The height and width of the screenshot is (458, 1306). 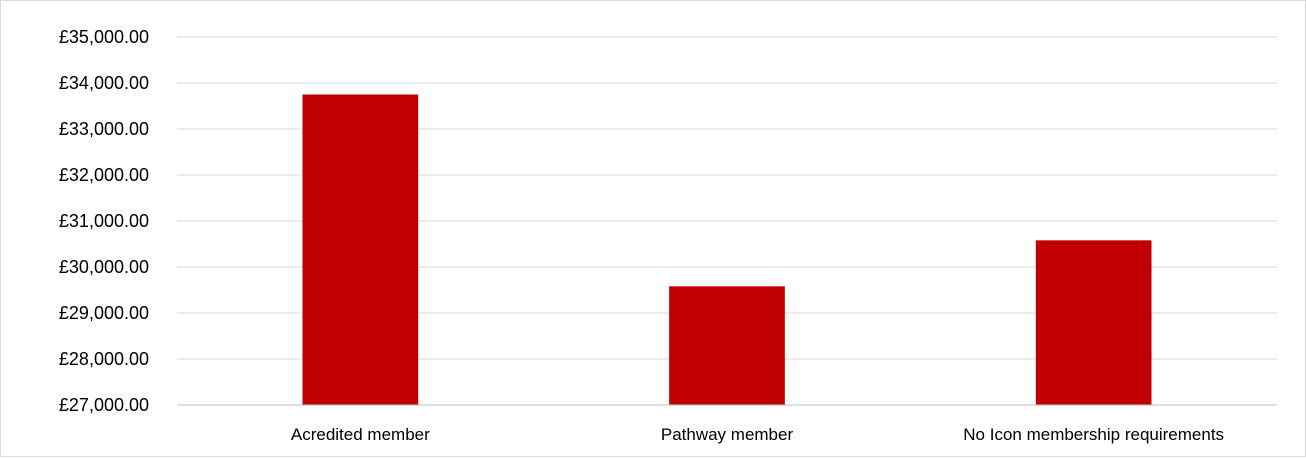 What do you see at coordinates (727, 434) in the screenshot?
I see `x-category-label: Pathway member` at bounding box center [727, 434].